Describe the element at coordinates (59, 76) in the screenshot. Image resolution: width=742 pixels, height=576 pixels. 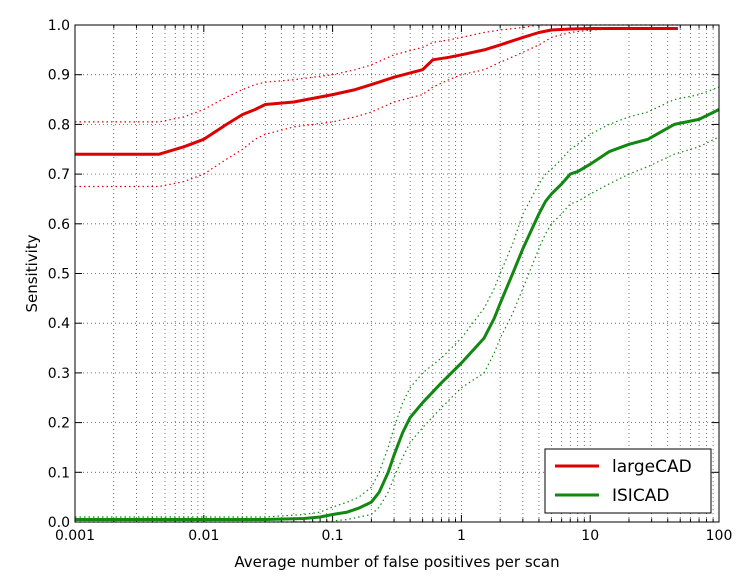
I see `y-tick-label: 0.9` at that location.